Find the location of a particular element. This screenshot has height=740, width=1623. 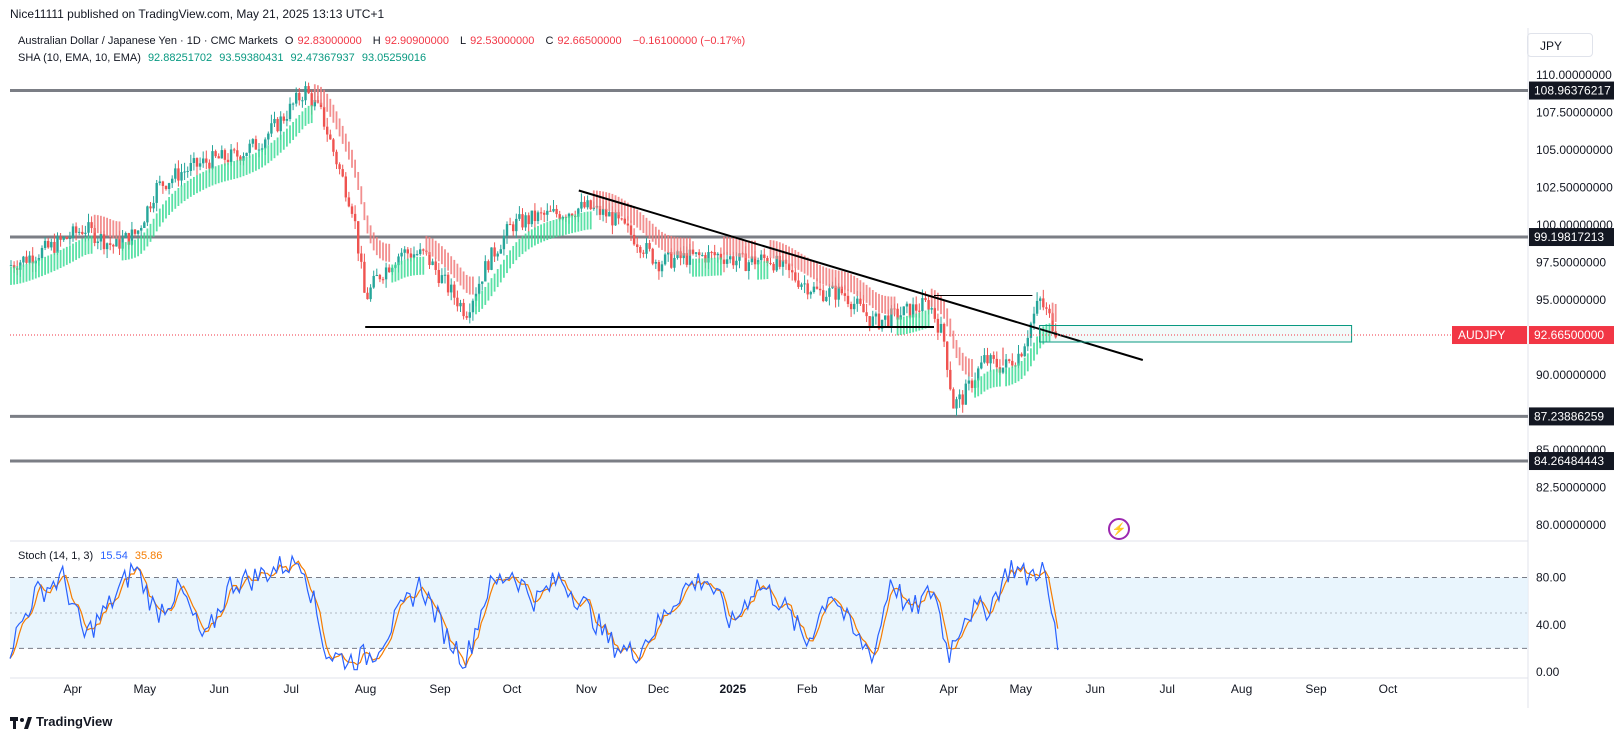

symbol-tag-text: AUDJPY is located at coordinates (1481, 335).